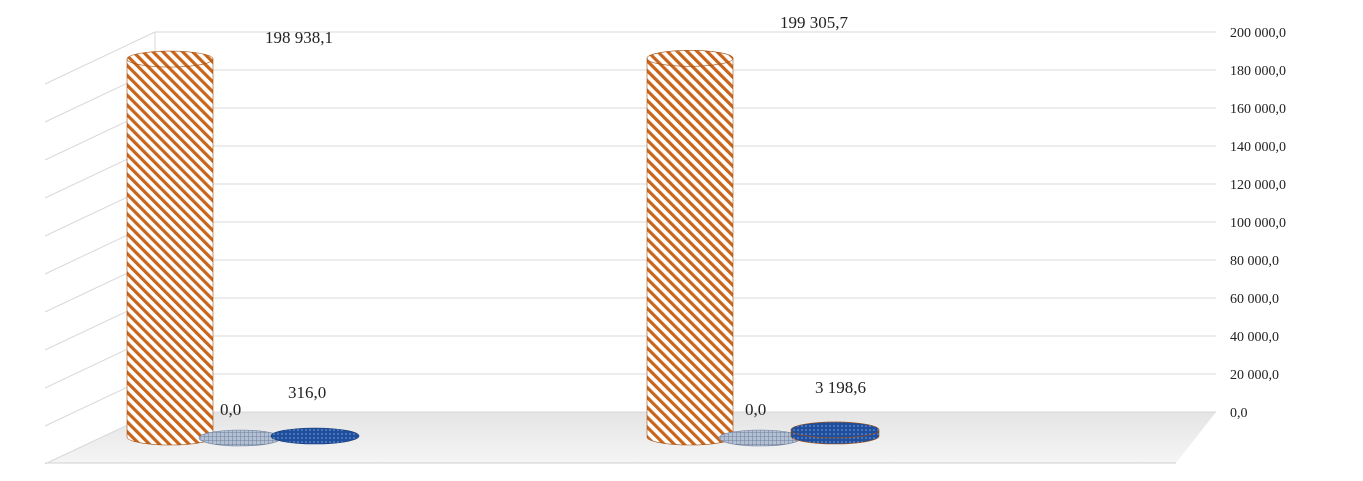  Describe the element at coordinates (1258, 109) in the screenshot. I see `y-tick-label: 160 000,0` at that location.